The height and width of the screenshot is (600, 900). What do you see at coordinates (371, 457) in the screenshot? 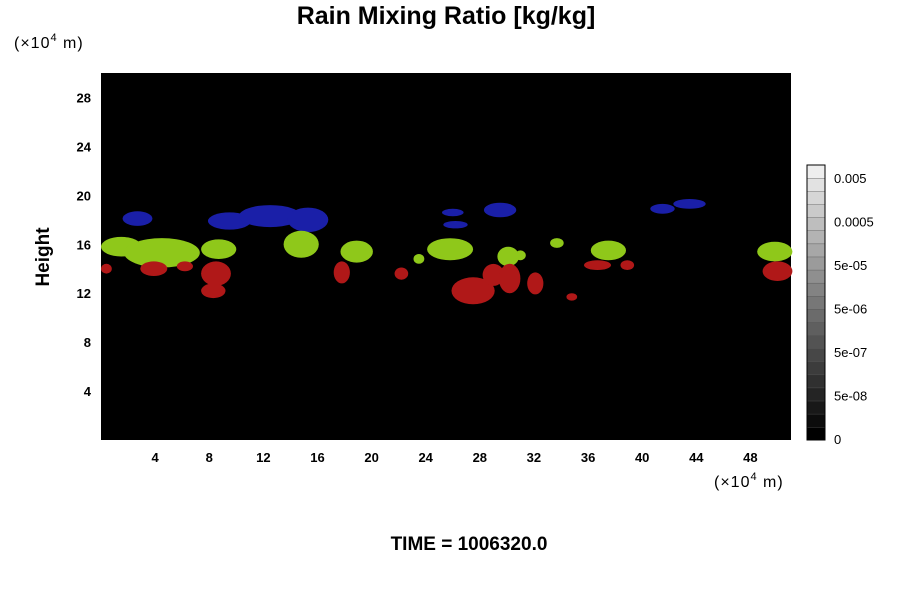
I see `x-tick-label-4: 20` at bounding box center [371, 457].